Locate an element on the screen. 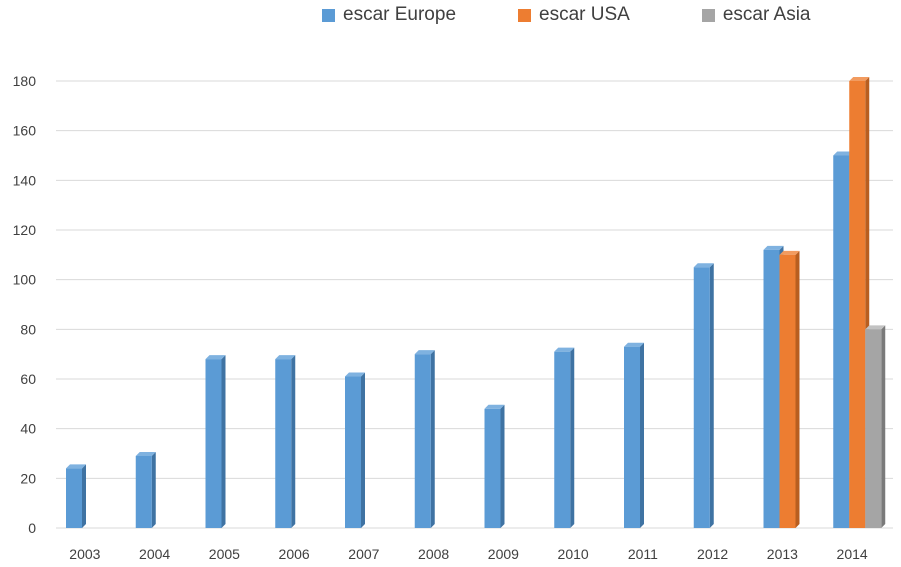 The image size is (901, 567). legend-item-asia: escar Asia is located at coordinates (756, 15).